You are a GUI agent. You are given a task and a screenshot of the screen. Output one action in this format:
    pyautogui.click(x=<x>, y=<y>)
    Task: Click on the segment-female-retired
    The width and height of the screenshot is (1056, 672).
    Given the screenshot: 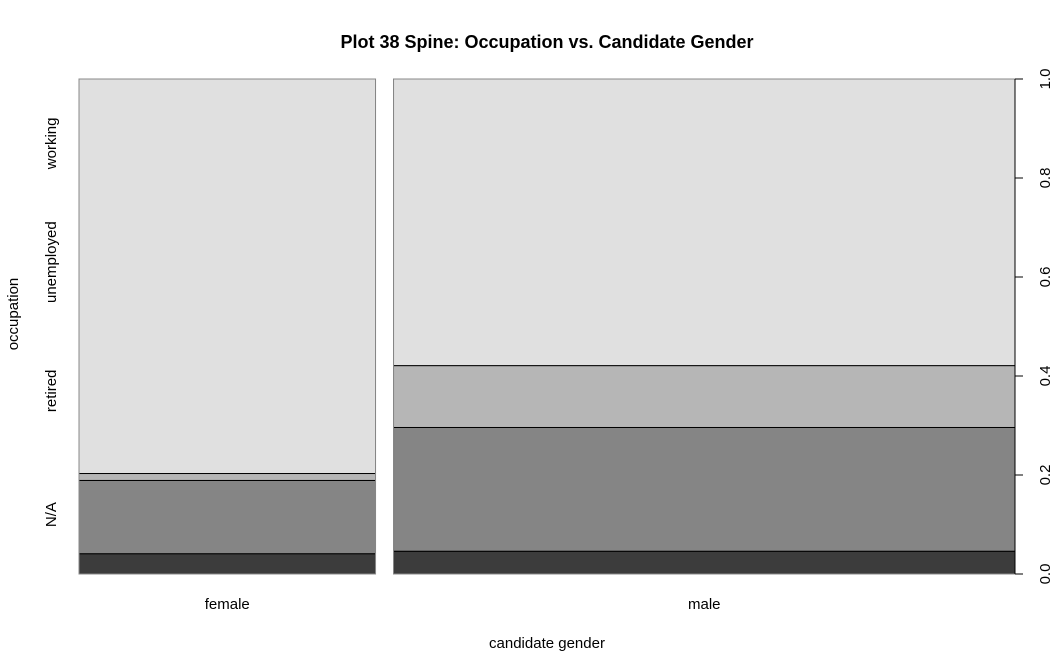 What is the action you would take?
    pyautogui.click(x=227, y=517)
    